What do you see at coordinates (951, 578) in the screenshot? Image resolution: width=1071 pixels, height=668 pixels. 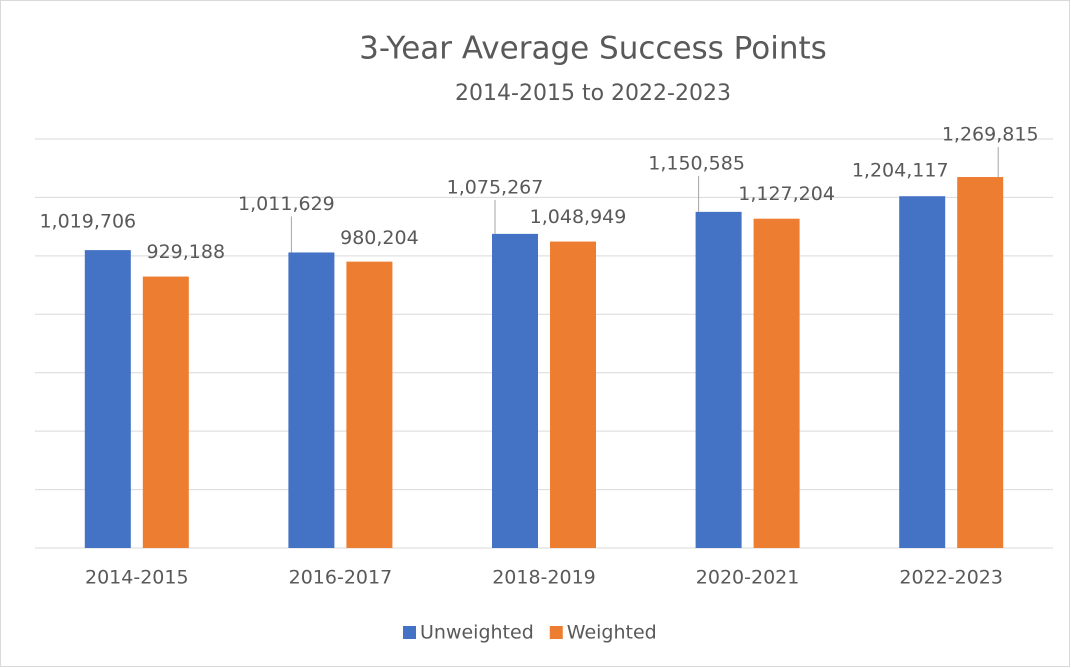 I see `x-tick-label: 2022-2023` at bounding box center [951, 578].